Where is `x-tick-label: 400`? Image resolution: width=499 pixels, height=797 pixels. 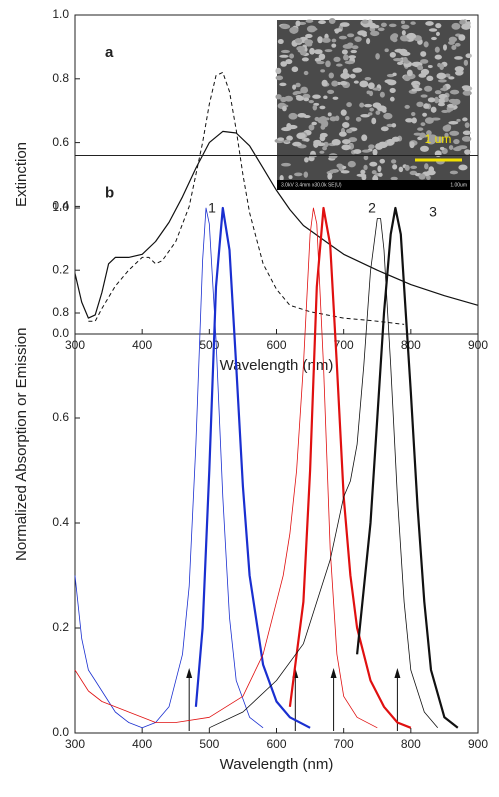 x-tick-label: 400 is located at coordinates (142, 744).